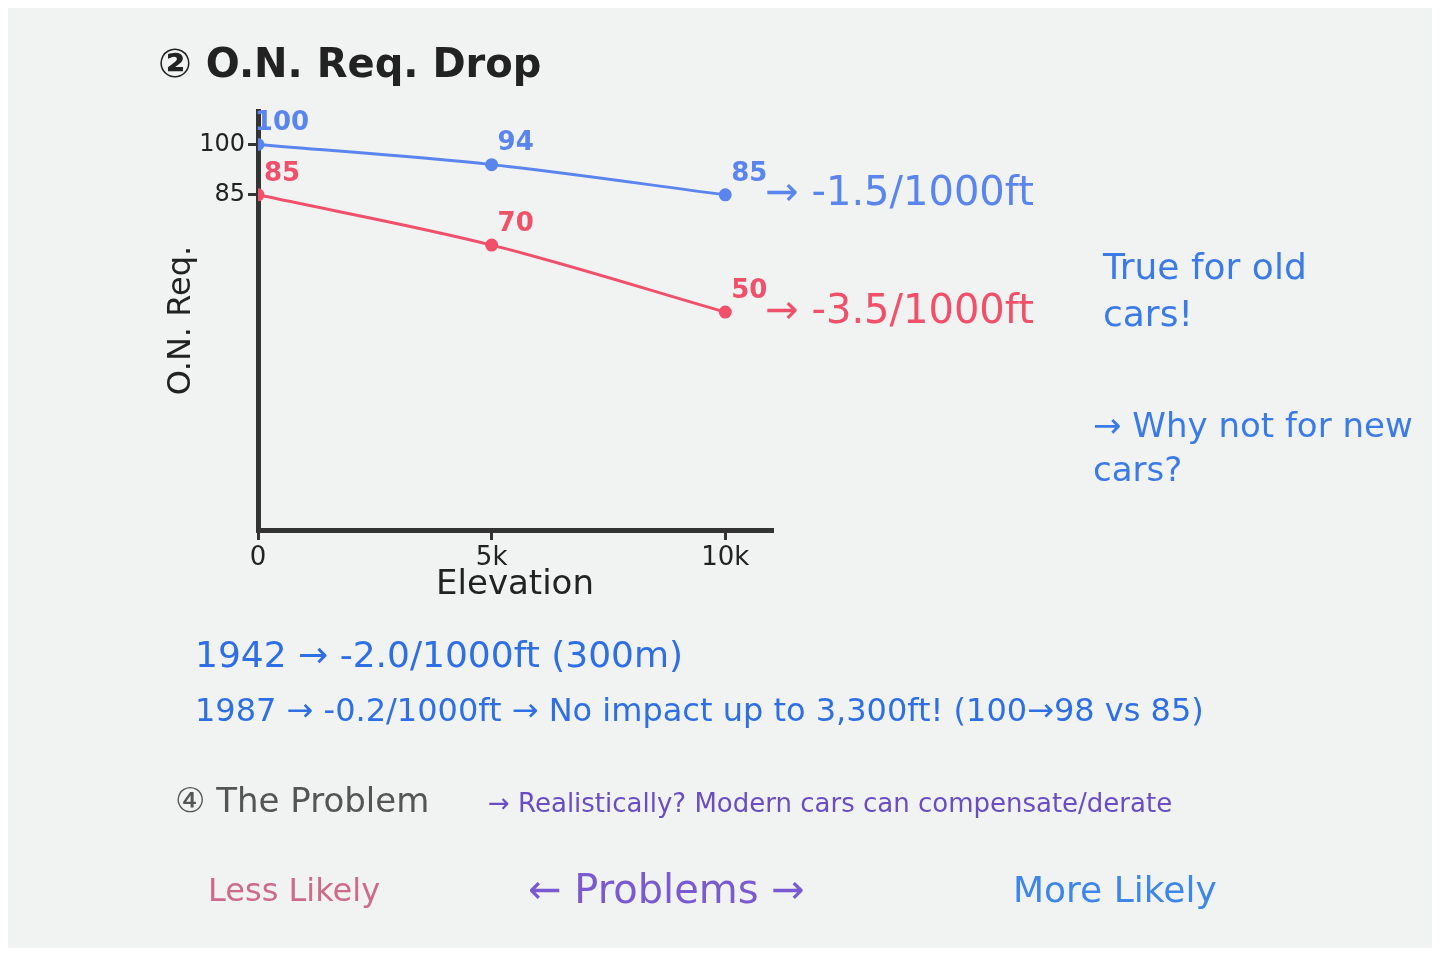 This screenshot has width=1440, height=960. I want to click on text: True for old cars!, so click(1204, 290).